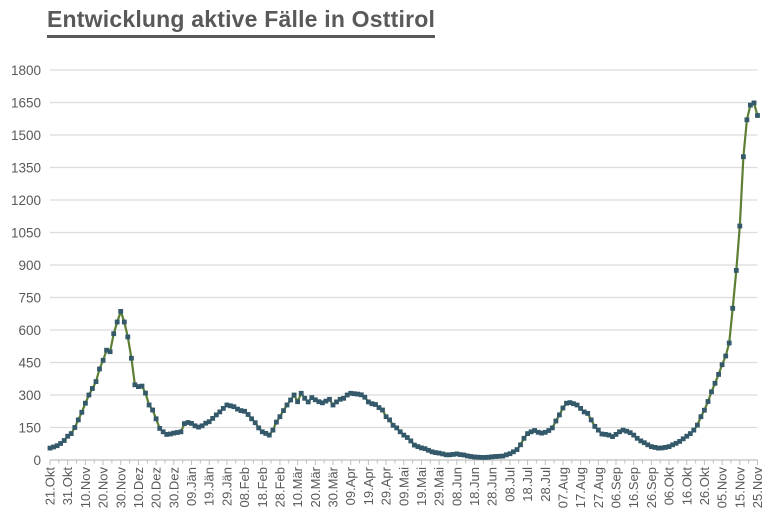  I want to click on x-tick-label: 31.Okt, so click(67, 486).